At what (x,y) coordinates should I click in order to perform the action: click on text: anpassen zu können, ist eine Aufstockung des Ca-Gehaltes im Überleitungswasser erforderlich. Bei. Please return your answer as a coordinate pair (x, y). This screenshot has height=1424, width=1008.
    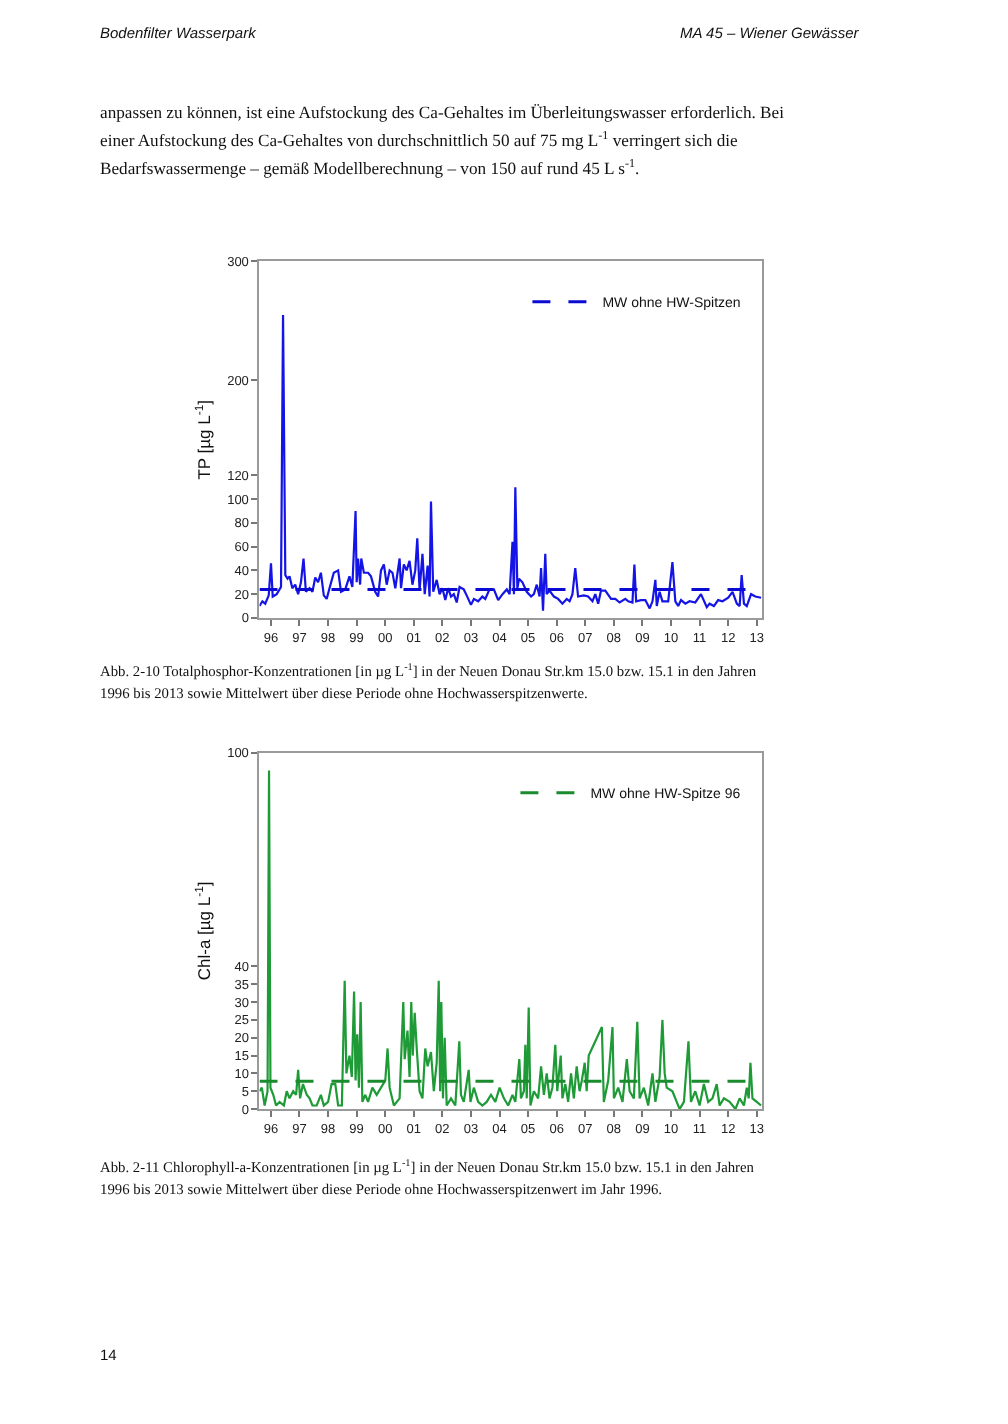
    Looking at the image, I should click on (443, 112).